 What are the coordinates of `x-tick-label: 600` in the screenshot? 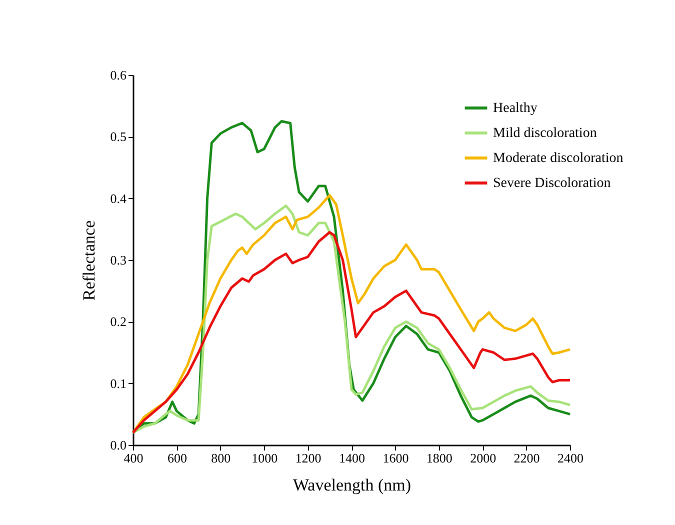 It's located at (177, 458).